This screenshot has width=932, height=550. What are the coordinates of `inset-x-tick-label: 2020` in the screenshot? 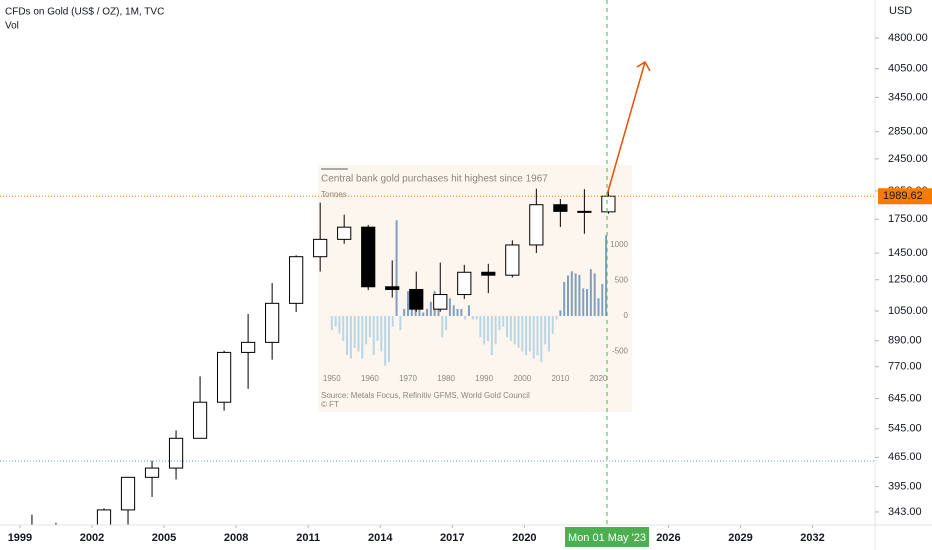 It's located at (599, 378).